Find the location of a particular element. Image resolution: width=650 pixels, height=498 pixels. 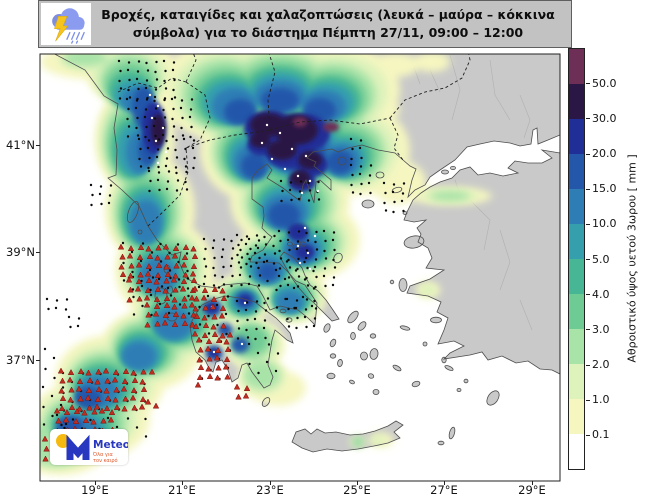

colorbar-tick-label: 0.1 is located at coordinates (601, 435).